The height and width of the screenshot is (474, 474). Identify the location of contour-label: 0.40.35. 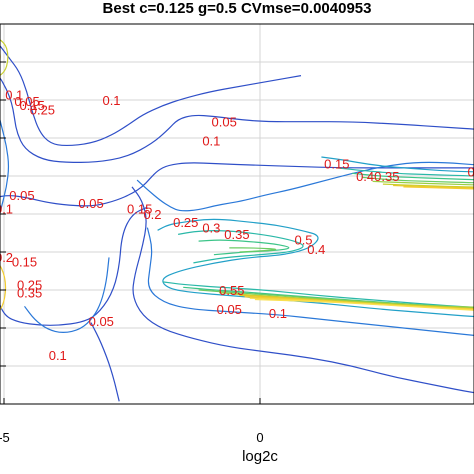
(377, 176).